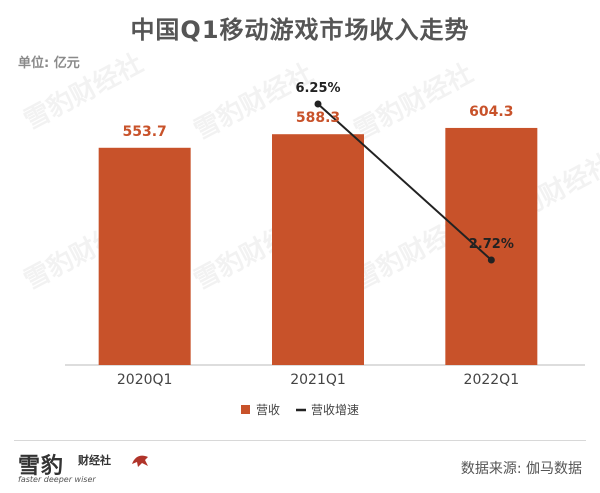 This screenshot has height=493, width=600. Describe the element at coordinates (300, 410) in the screenshot. I see `legend: 营收 营收增速` at that location.